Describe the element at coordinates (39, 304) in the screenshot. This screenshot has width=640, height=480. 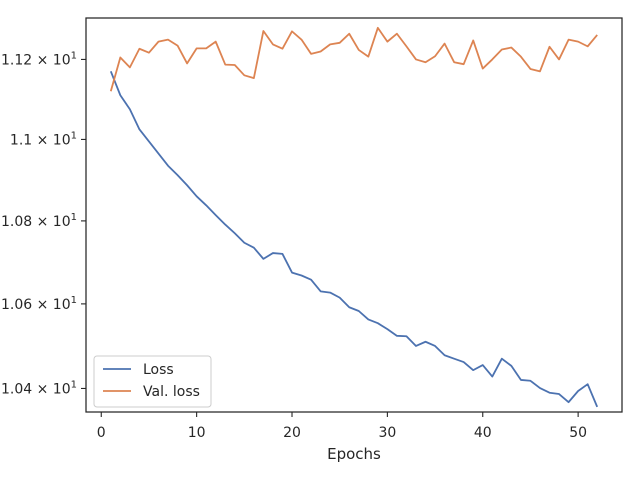
I see `y-tick-label: 1.06 × 10¹` at that location.